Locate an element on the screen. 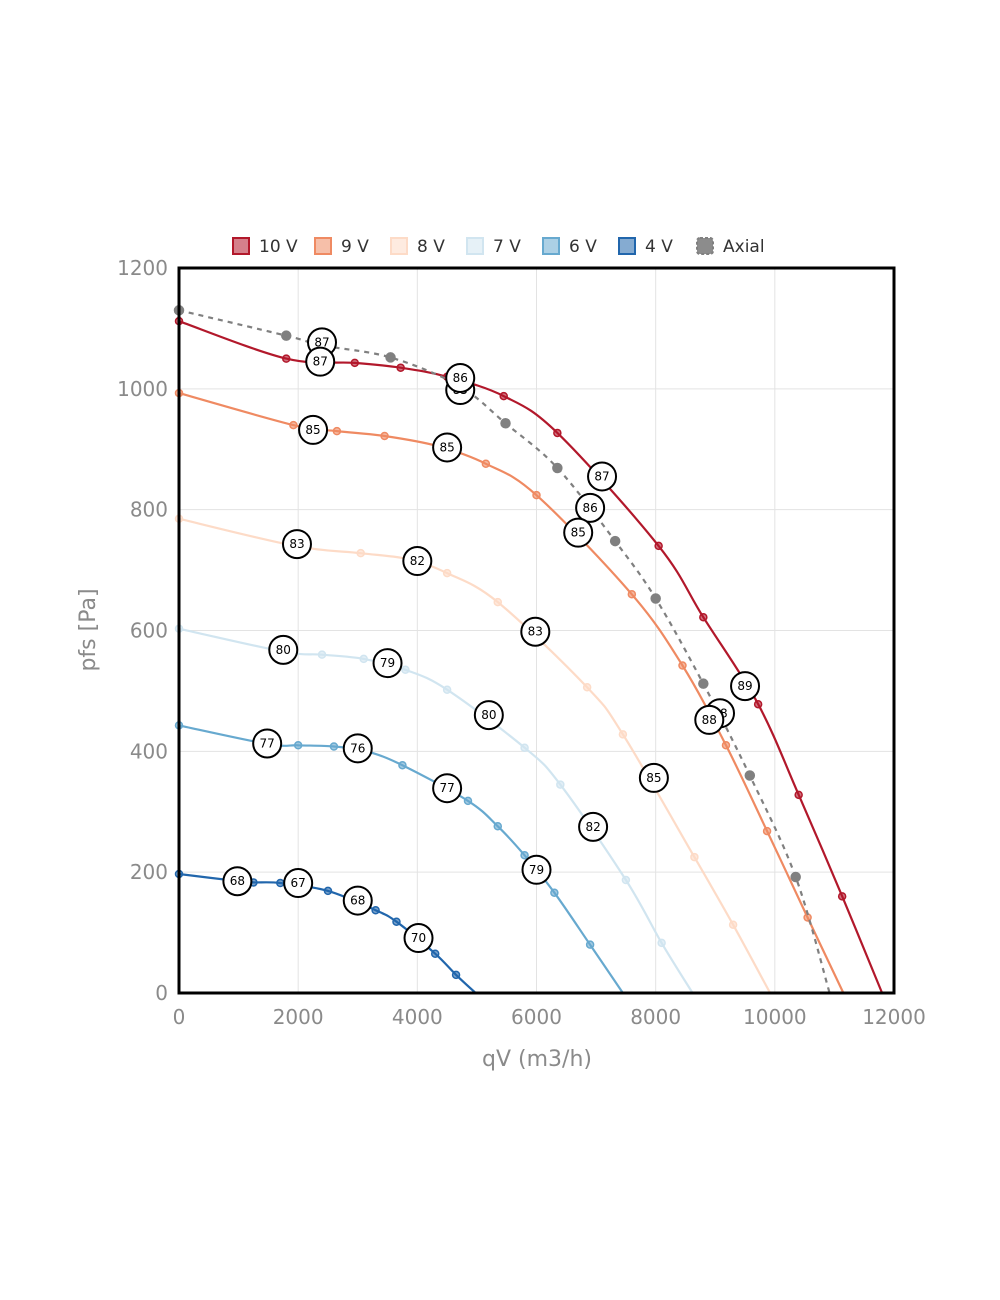 Image resolution: width=1000 pixels, height=1300 pixels. label-text: 89 is located at coordinates (744, 686).